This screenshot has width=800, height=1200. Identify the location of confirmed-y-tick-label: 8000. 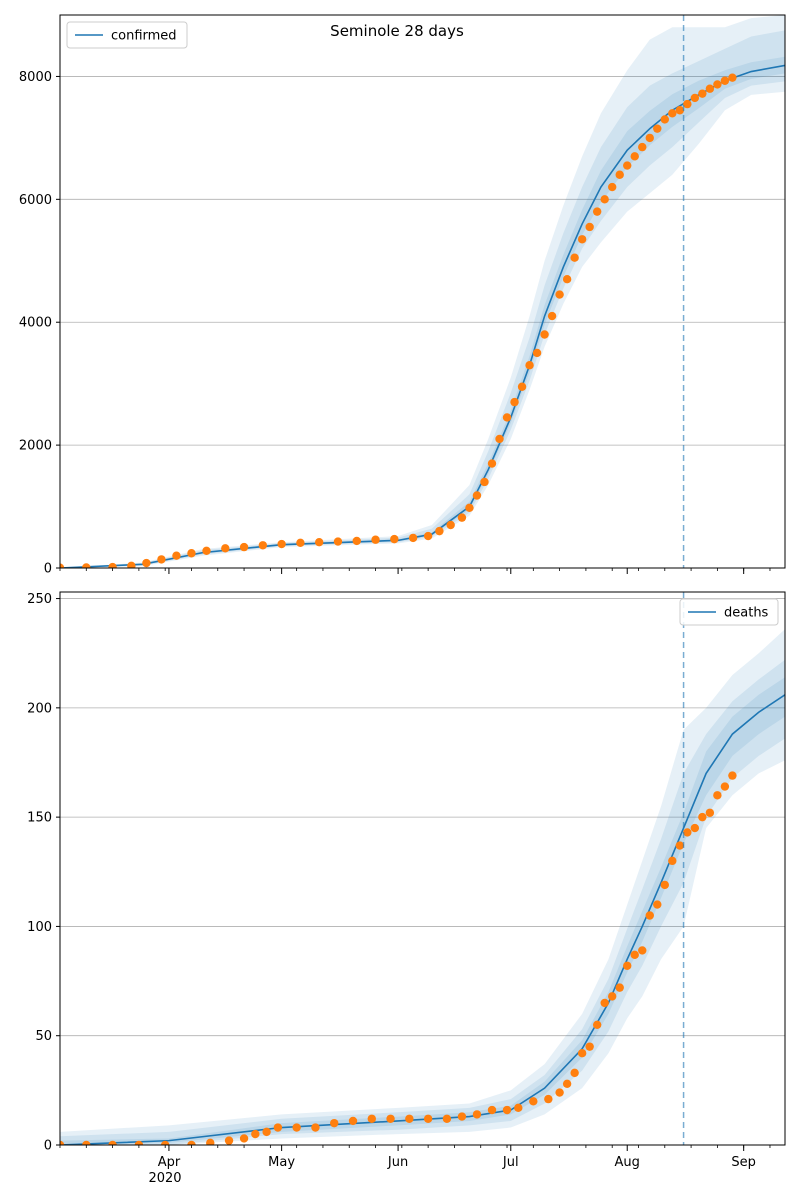
(35, 77).